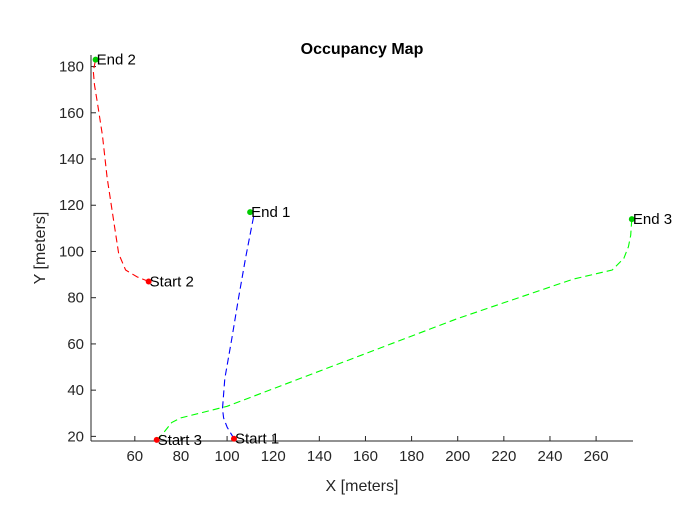 This screenshot has height=530, width=700. Describe the element at coordinates (148, 281) in the screenshot. I see `start-2-marker` at that location.